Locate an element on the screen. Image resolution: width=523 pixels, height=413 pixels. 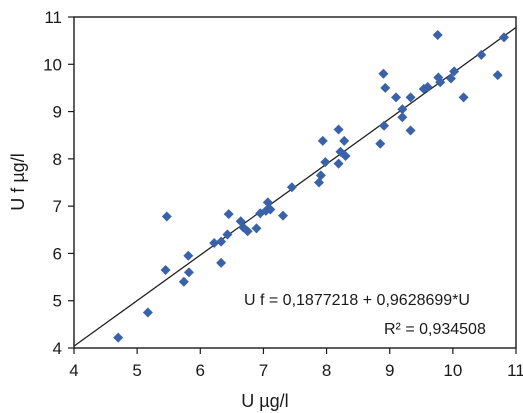
x-tick-label: 6 is located at coordinates (200, 370).